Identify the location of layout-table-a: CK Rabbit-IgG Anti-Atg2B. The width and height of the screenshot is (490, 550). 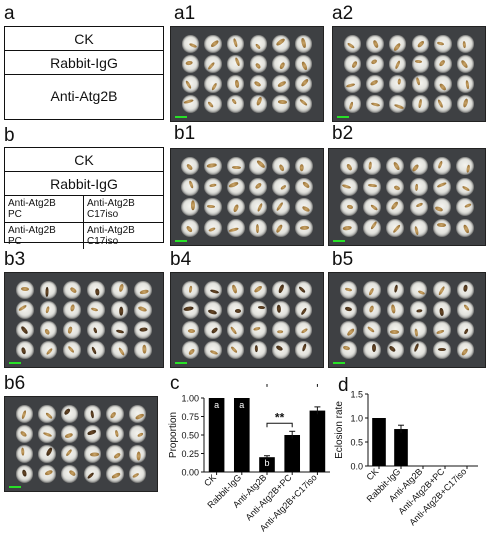
(84, 73).